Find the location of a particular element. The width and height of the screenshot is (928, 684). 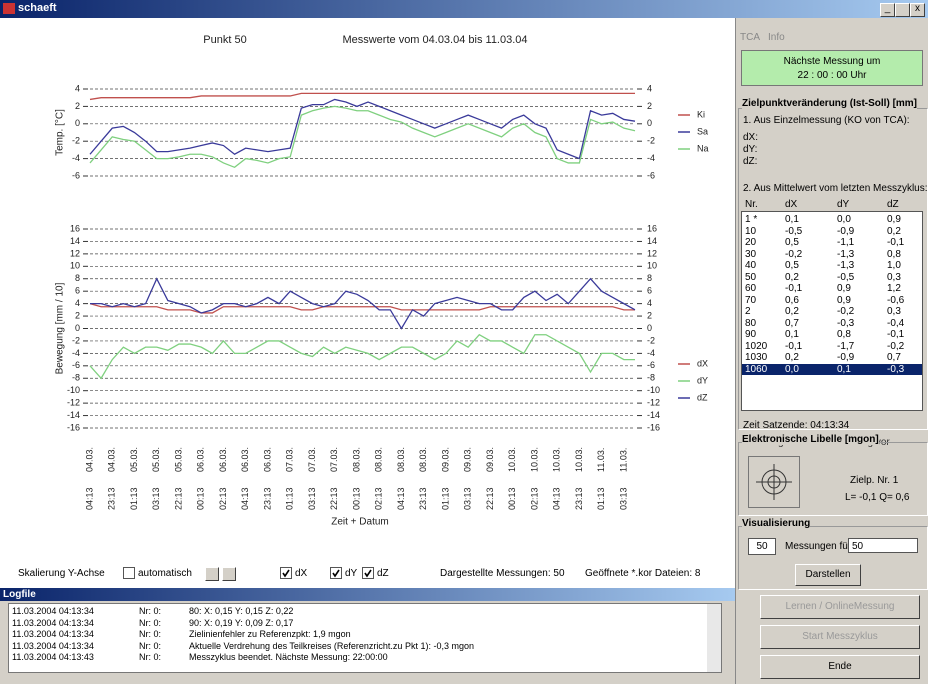

change-time: Zeit Satzende: 04:13:34 is located at coordinates (796, 425).